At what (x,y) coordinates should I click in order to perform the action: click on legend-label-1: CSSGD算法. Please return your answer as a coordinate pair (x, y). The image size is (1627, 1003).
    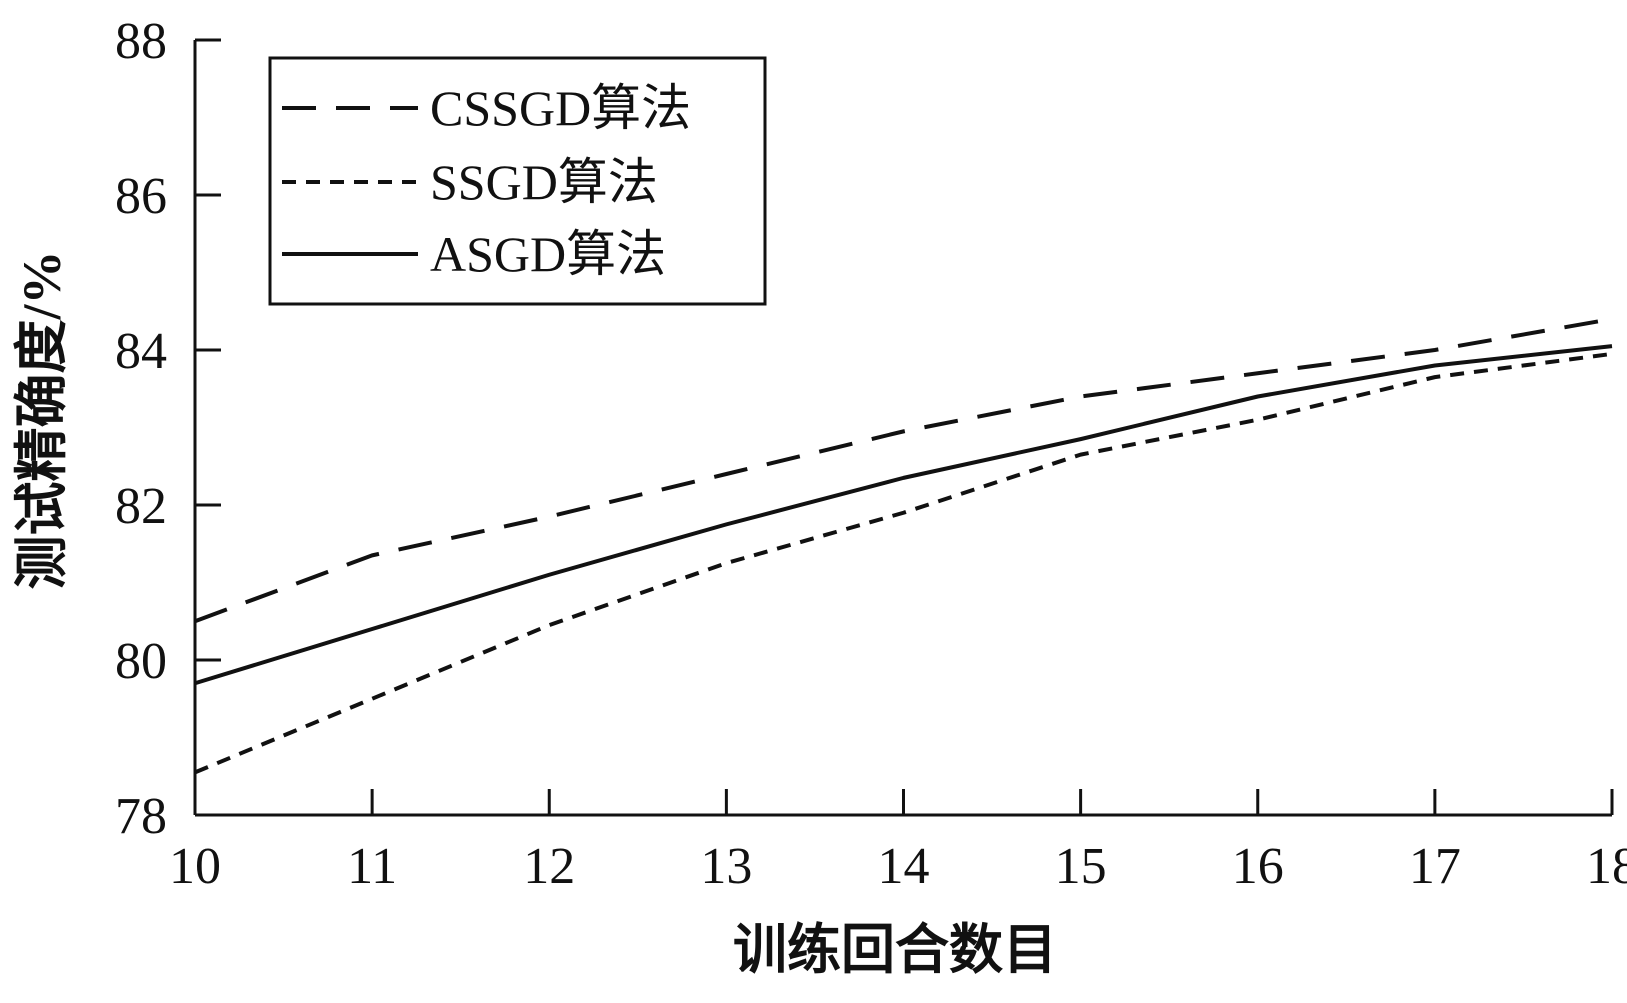
    Looking at the image, I should click on (560, 108).